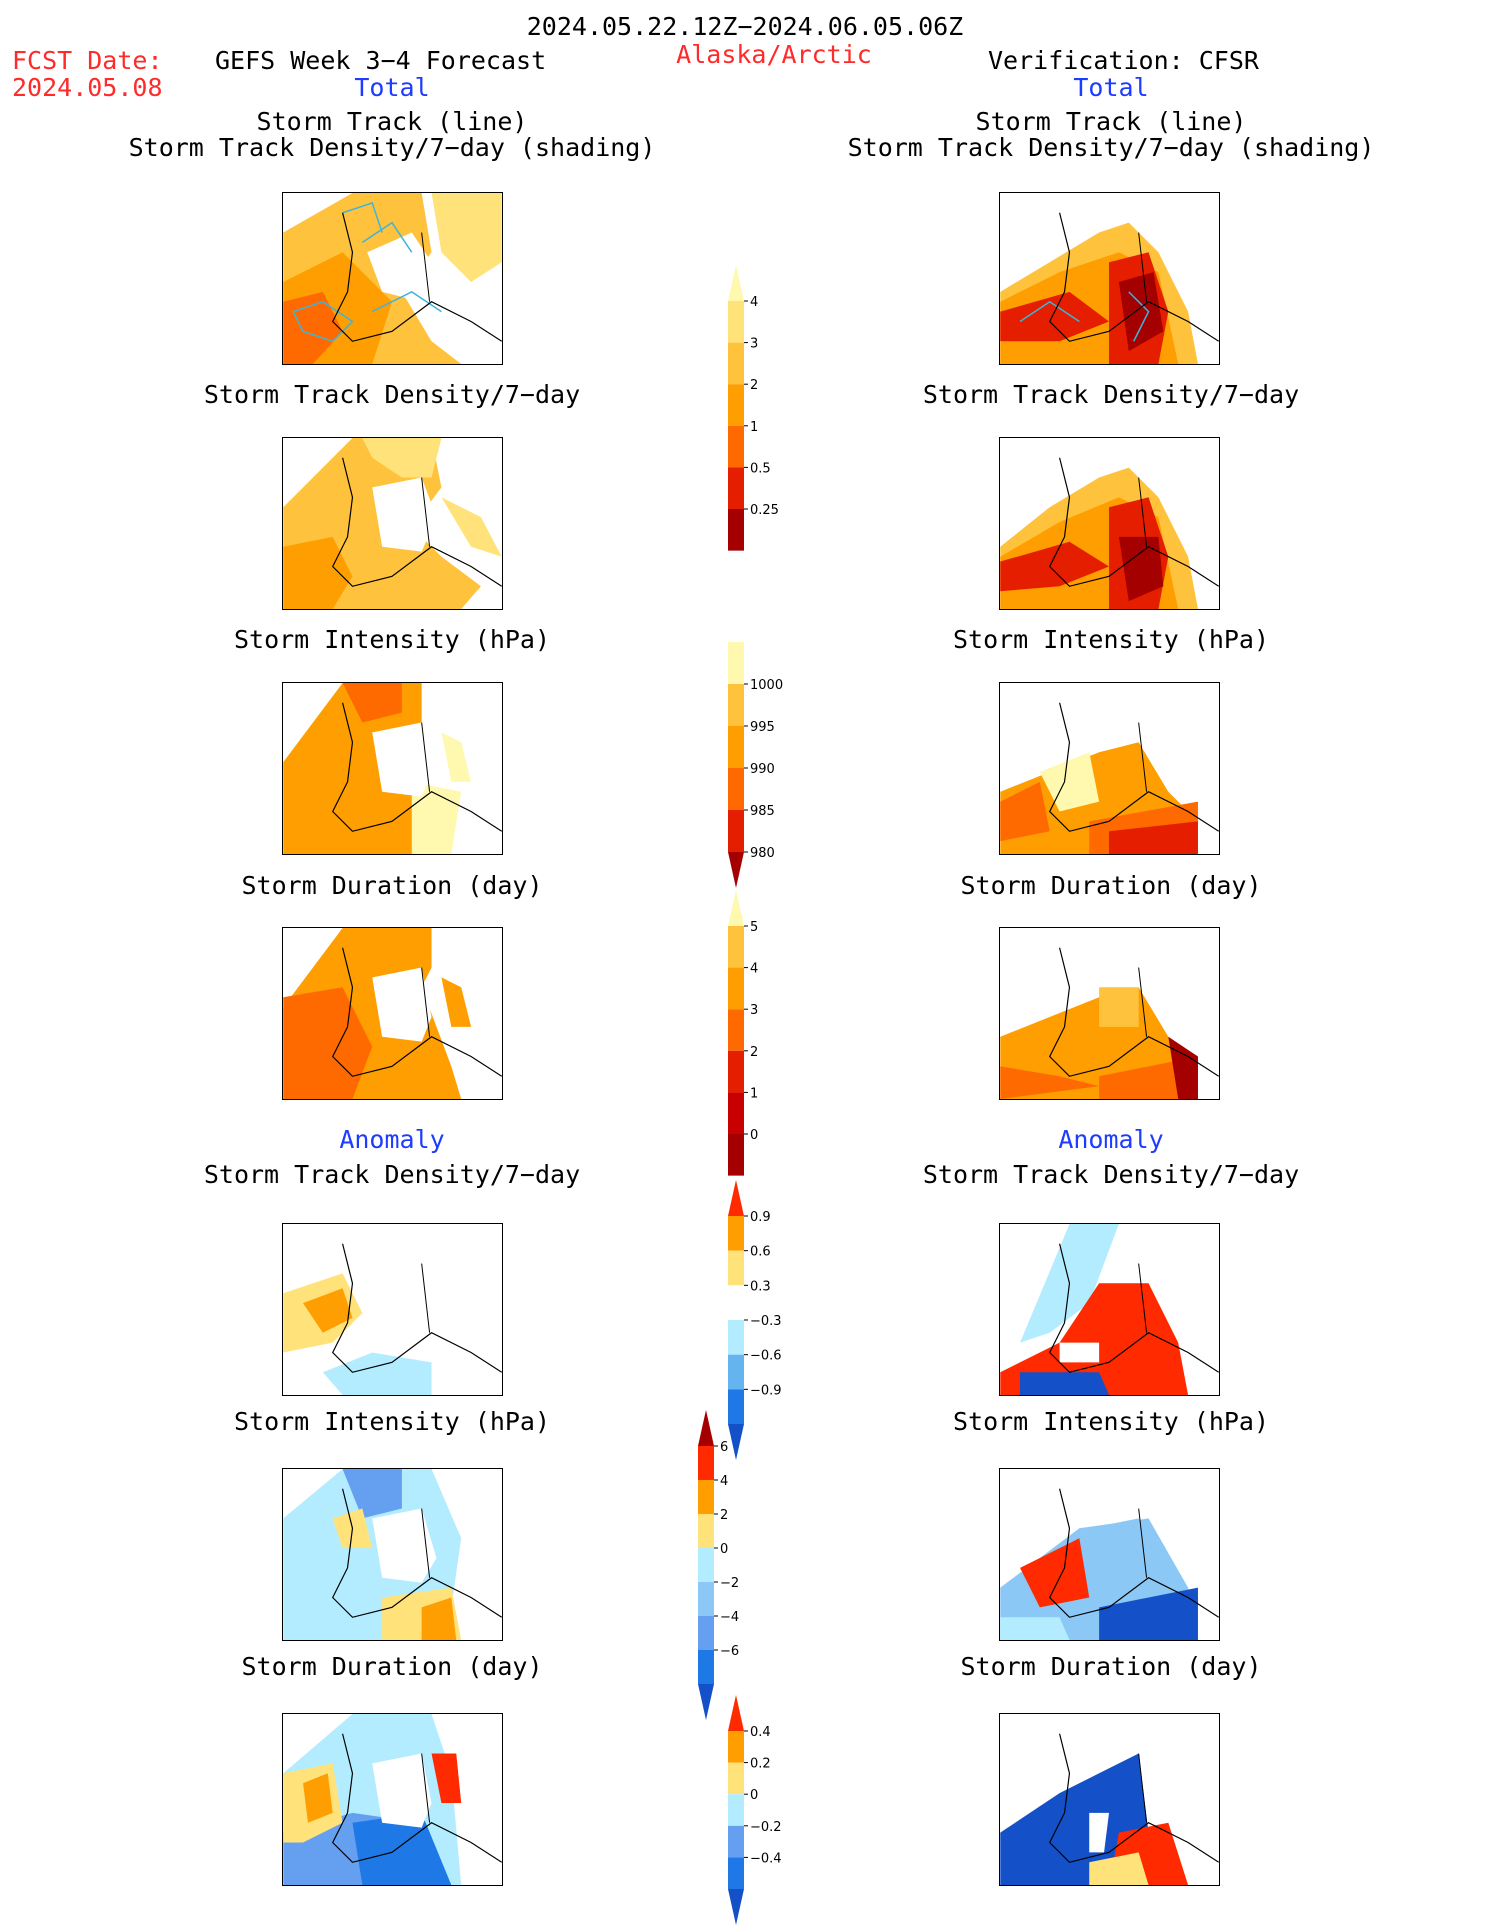 Image resolution: width=1487 pixels, height=1929 pixels. I want to click on colorbar-intensity: 1000 995 990 985 980, so click(756, 767).